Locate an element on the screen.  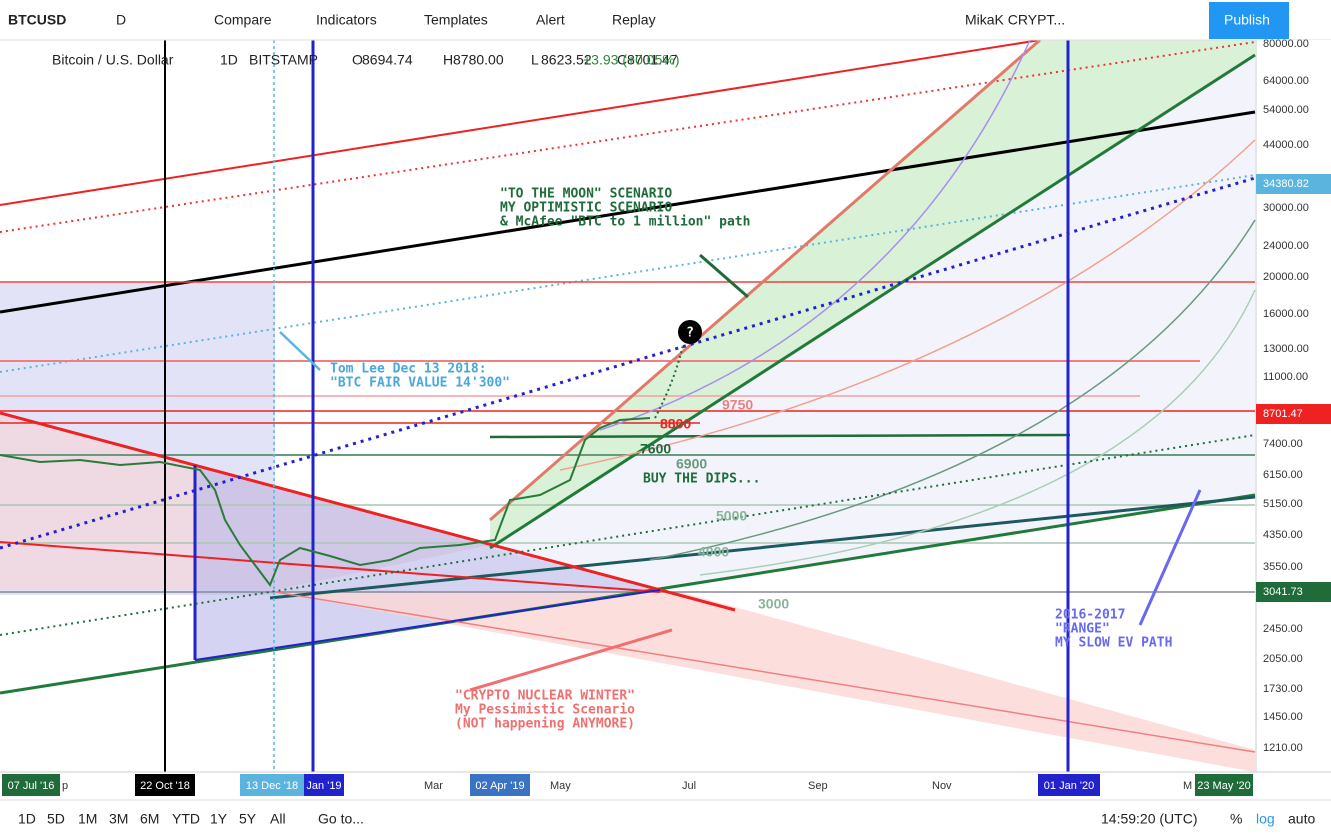
annotation: ? is located at coordinates (690, 333).